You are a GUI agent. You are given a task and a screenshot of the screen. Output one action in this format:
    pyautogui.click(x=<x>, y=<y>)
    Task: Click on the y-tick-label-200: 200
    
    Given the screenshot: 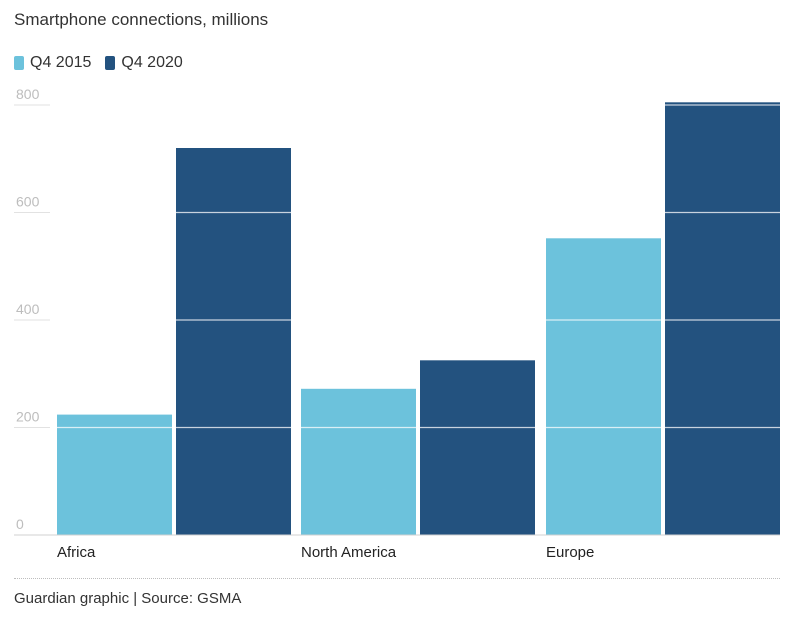 What is the action you would take?
    pyautogui.click(x=28, y=417)
    